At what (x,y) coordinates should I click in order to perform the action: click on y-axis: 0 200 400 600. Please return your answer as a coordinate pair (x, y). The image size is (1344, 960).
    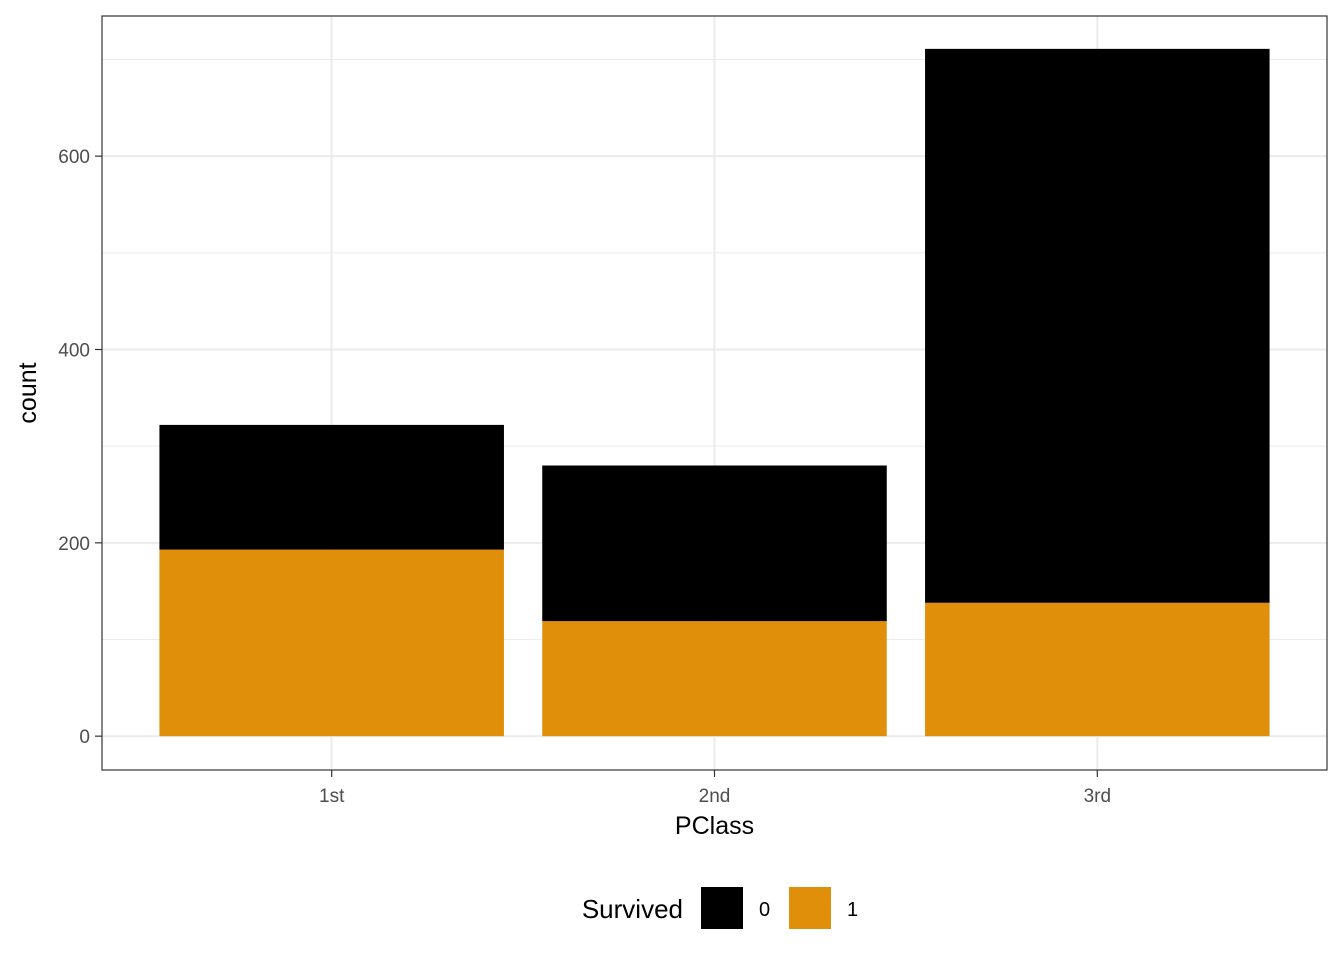
    Looking at the image, I should click on (80, 447).